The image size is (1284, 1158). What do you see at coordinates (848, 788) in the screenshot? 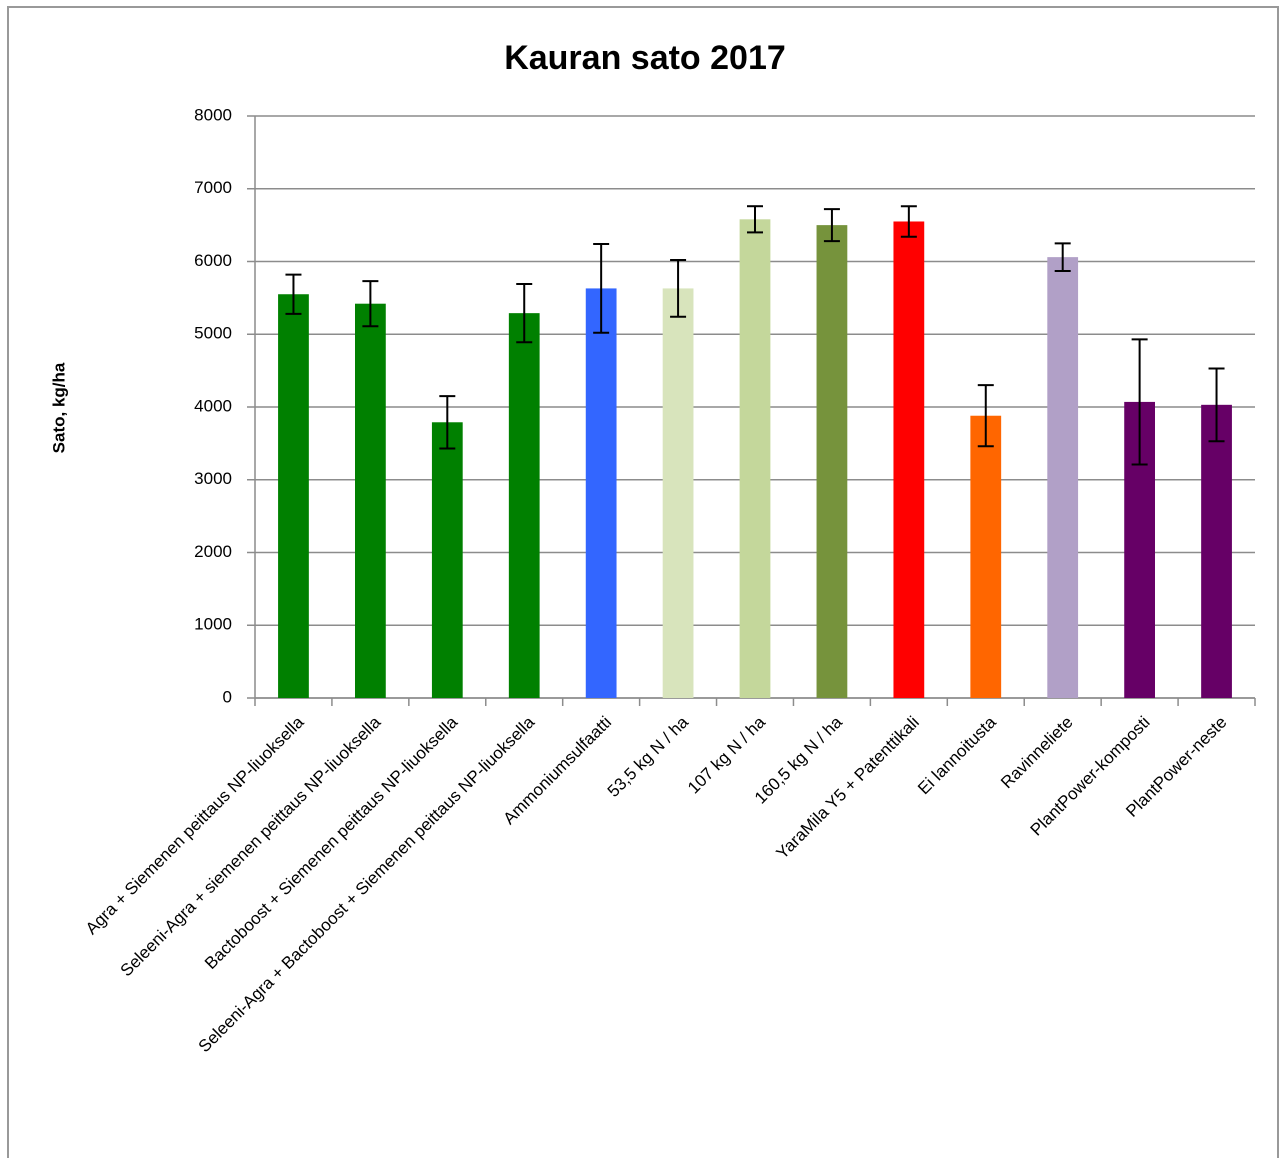
I see `x-tick-label: YaraMila Y5 + Patenttikali` at bounding box center [848, 788].